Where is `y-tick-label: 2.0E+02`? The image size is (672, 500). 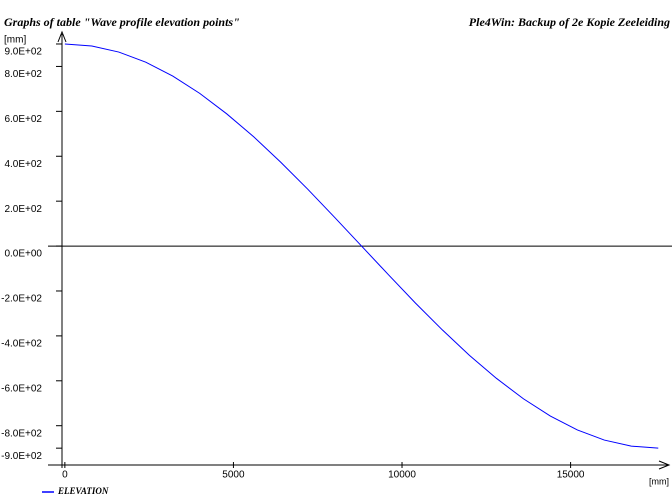 y-tick-label: 2.0E+02 is located at coordinates (23, 209).